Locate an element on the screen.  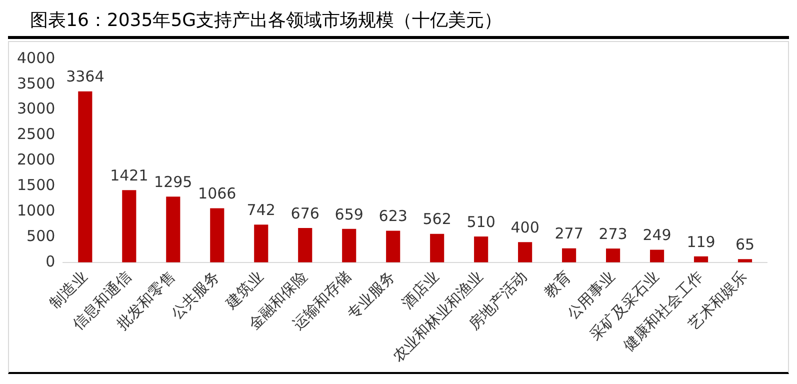
data-label: 277 is located at coordinates (569, 233).